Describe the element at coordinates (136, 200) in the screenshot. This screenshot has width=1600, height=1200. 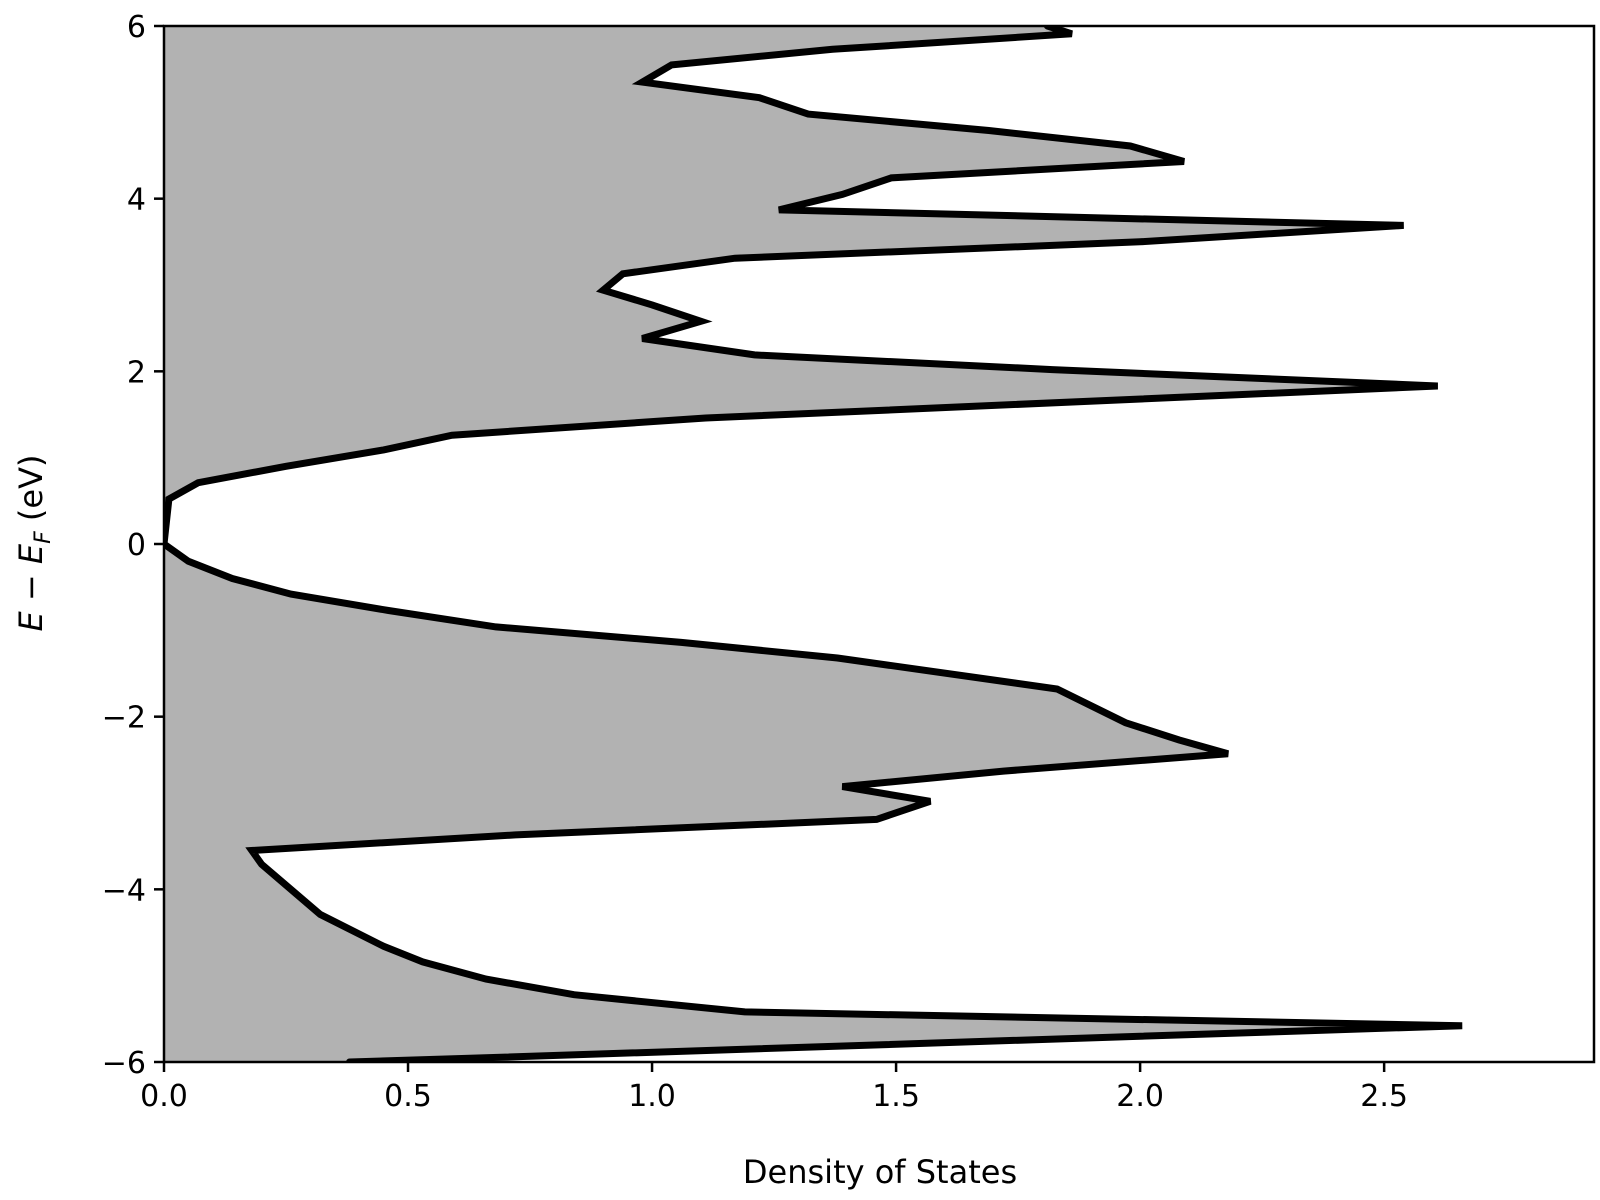
I see `y-tick-label: 4` at that location.